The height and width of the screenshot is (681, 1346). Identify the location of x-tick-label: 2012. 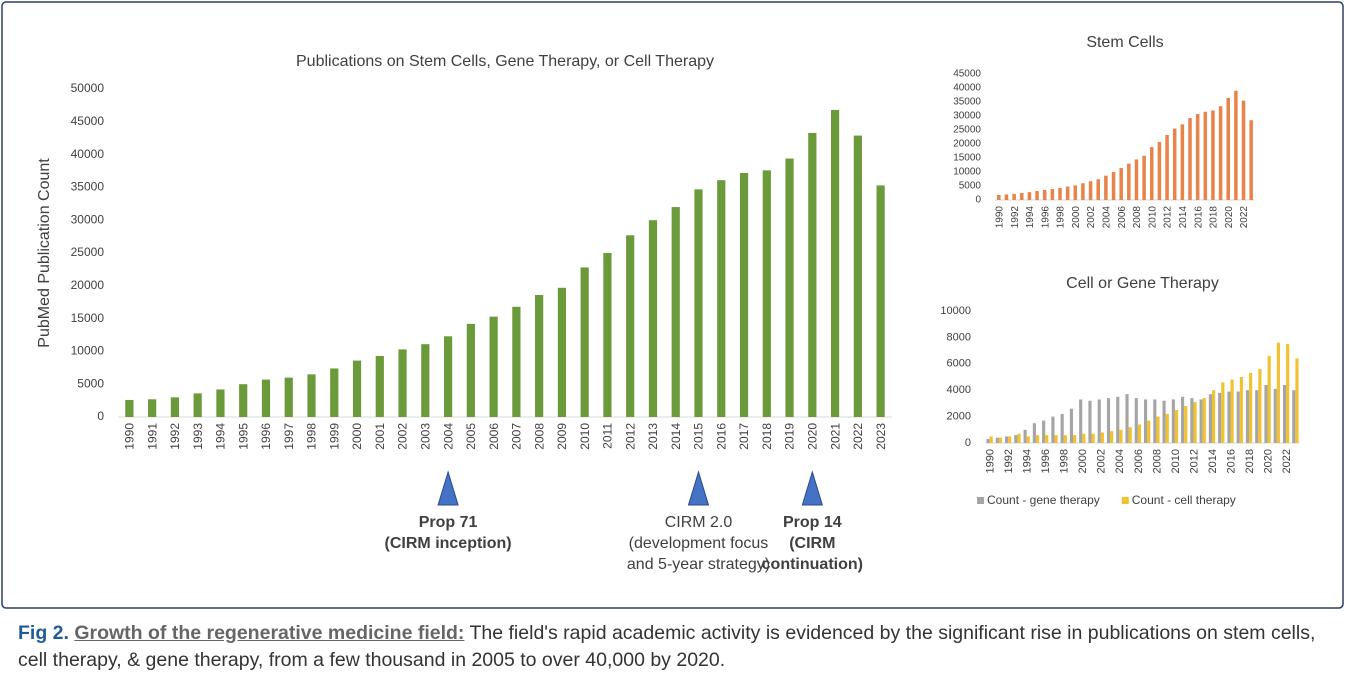
(630, 436).